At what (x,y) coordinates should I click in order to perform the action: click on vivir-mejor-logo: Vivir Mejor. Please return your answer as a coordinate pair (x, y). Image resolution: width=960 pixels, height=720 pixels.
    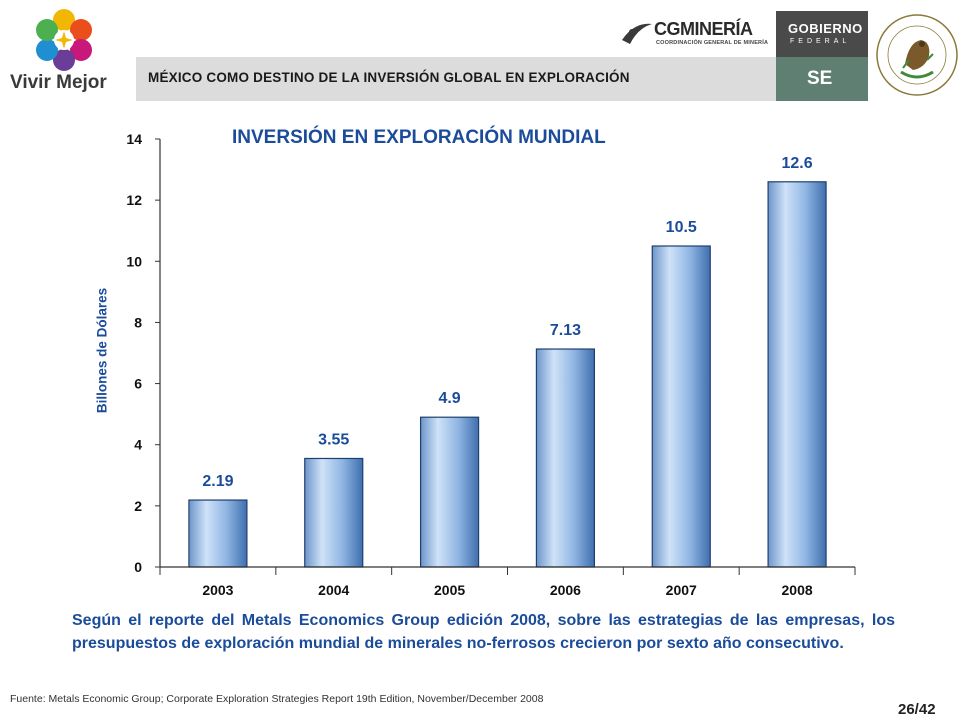
    Looking at the image, I should click on (68, 51).